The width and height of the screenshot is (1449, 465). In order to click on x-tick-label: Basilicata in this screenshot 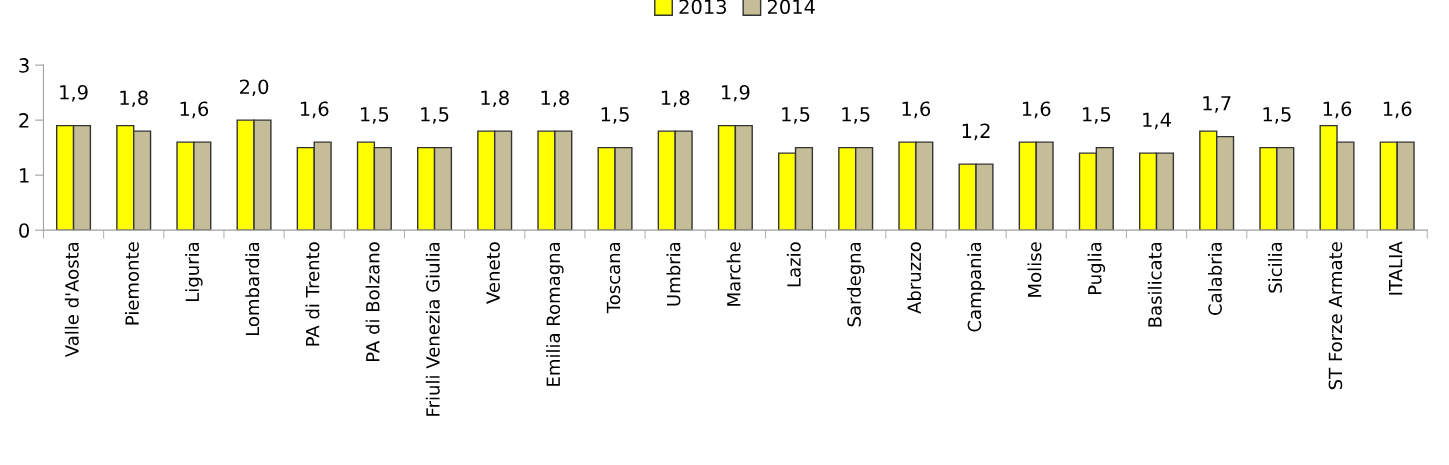, I will do `click(1154, 284)`.